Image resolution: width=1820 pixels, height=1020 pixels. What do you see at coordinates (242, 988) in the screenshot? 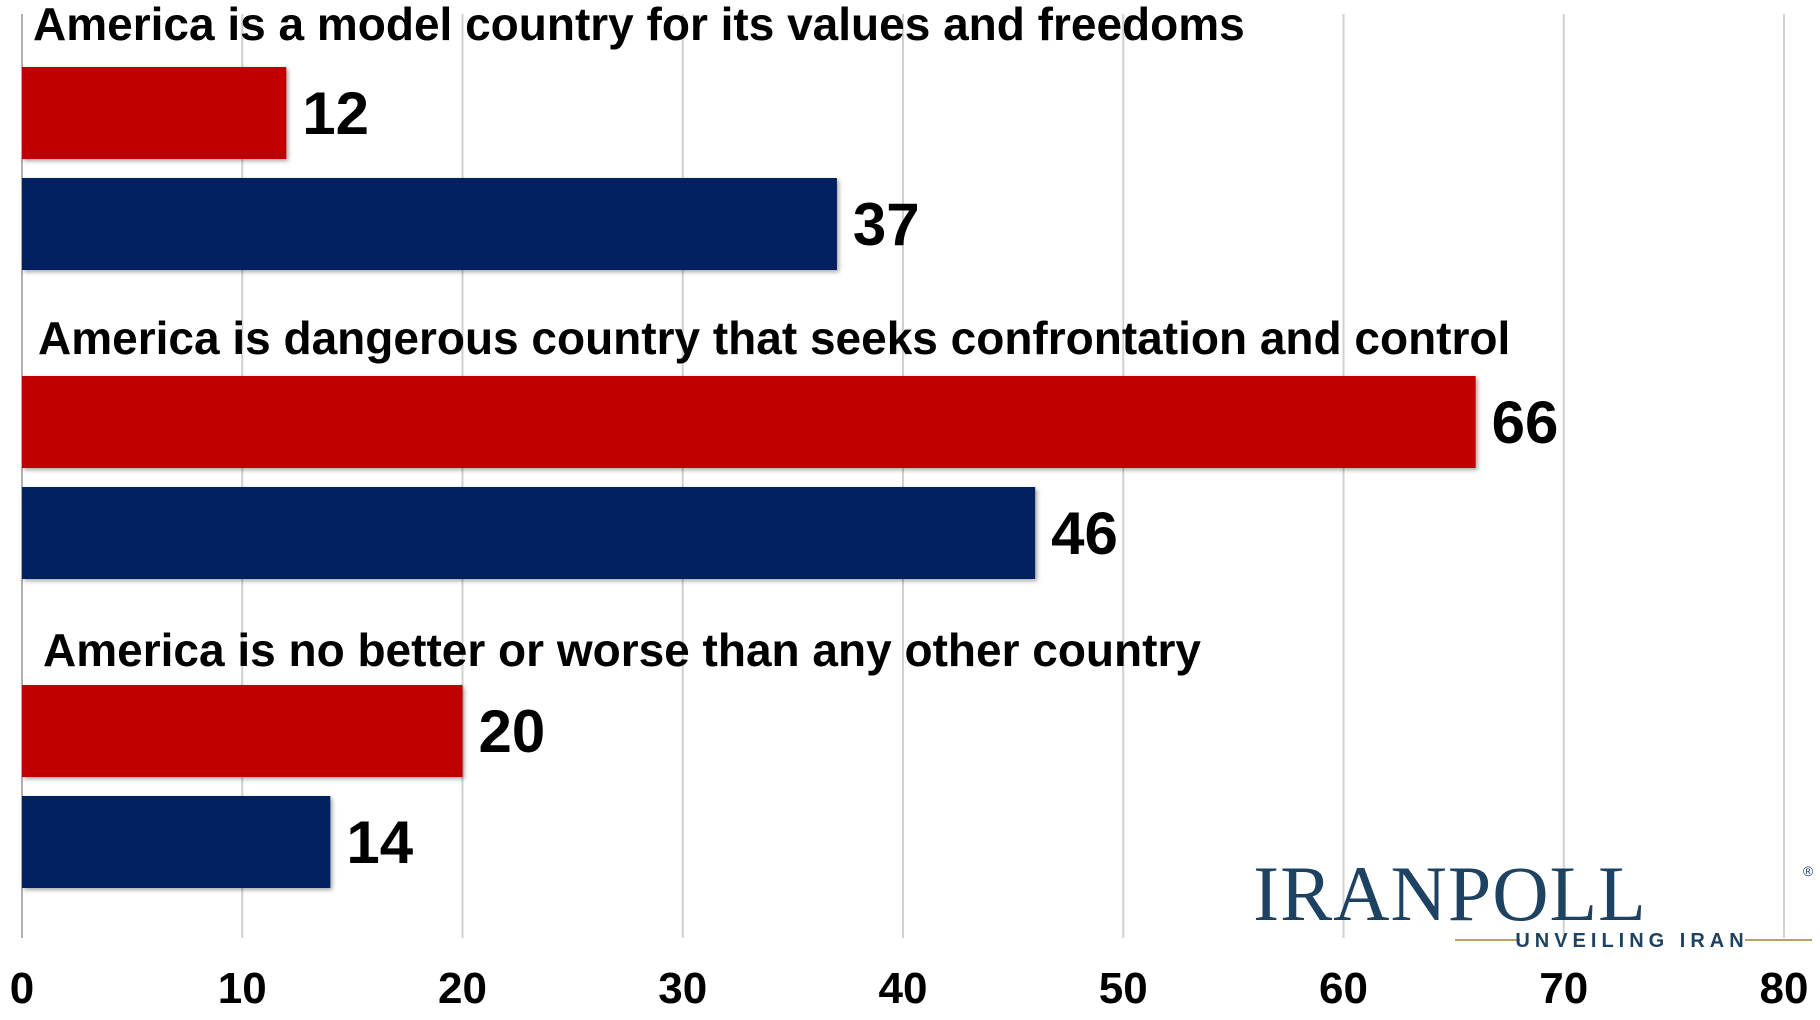
I see `x-tick-label: 10` at bounding box center [242, 988].